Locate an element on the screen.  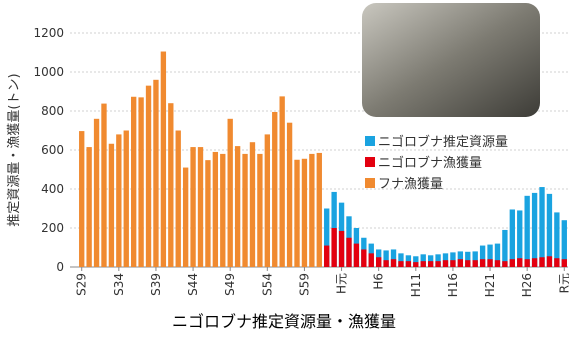
y-tick-label: 200 is located at coordinates (52, 228).